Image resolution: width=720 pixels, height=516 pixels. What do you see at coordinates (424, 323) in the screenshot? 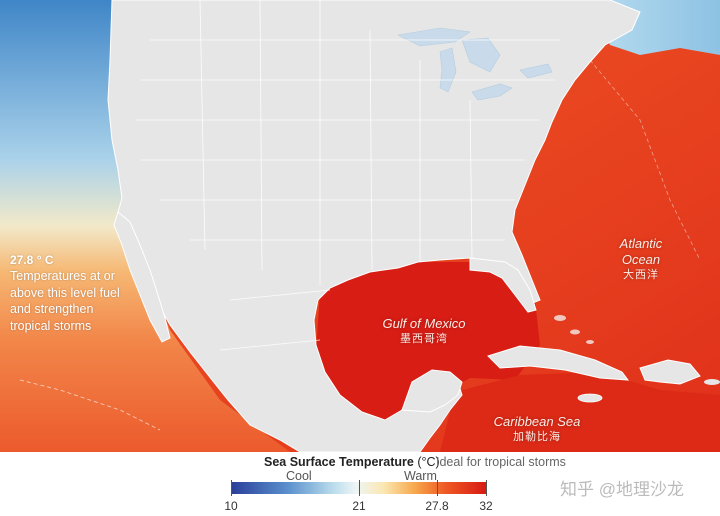
I see `gulf-label-en: Gulf of Mexico` at bounding box center [424, 323].